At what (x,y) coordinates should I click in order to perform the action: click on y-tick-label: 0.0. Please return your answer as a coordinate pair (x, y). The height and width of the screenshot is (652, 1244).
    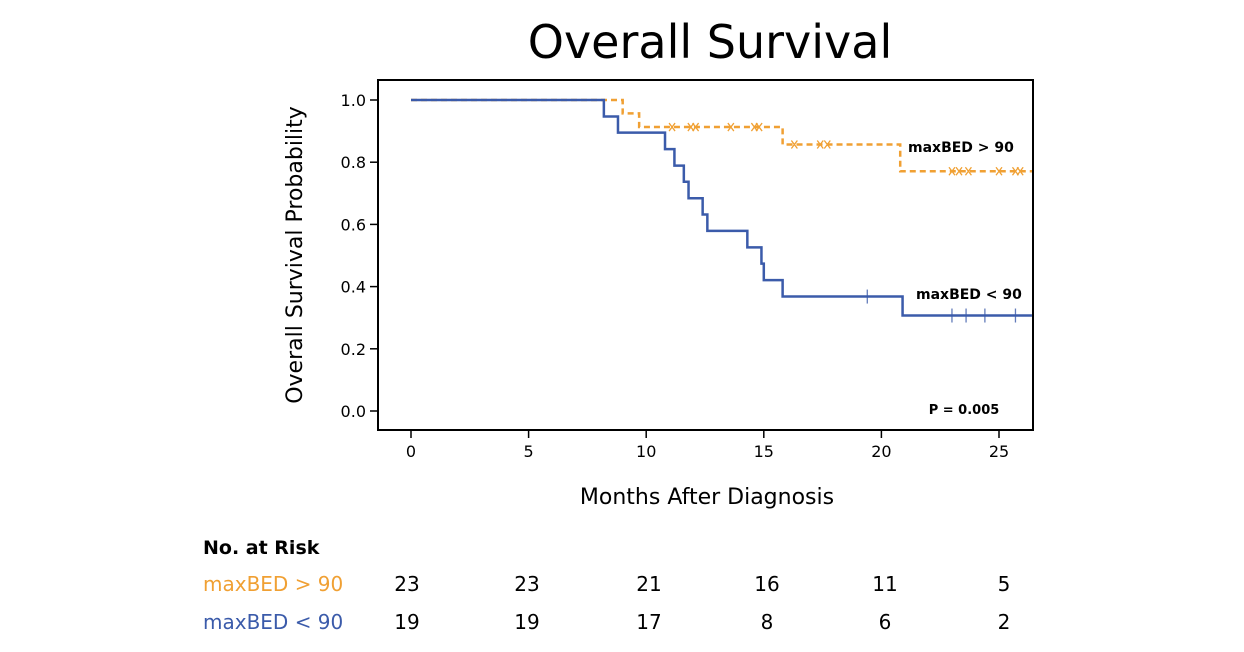
    Looking at the image, I should click on (353, 411).